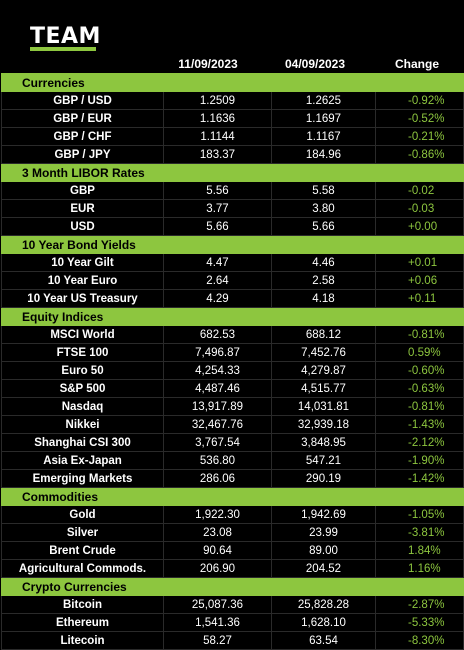  I want to click on row-value-current: 25,087.36, so click(217, 604).